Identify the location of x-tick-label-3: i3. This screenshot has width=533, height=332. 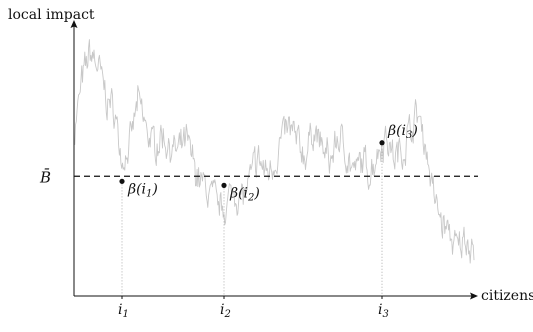
(383, 311).